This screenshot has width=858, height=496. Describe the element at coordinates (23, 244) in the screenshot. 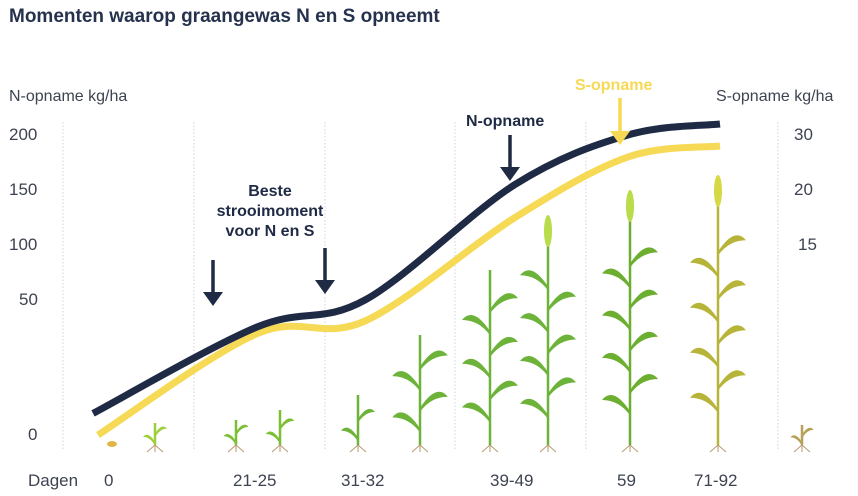

I see `y-tick: 100` at that location.